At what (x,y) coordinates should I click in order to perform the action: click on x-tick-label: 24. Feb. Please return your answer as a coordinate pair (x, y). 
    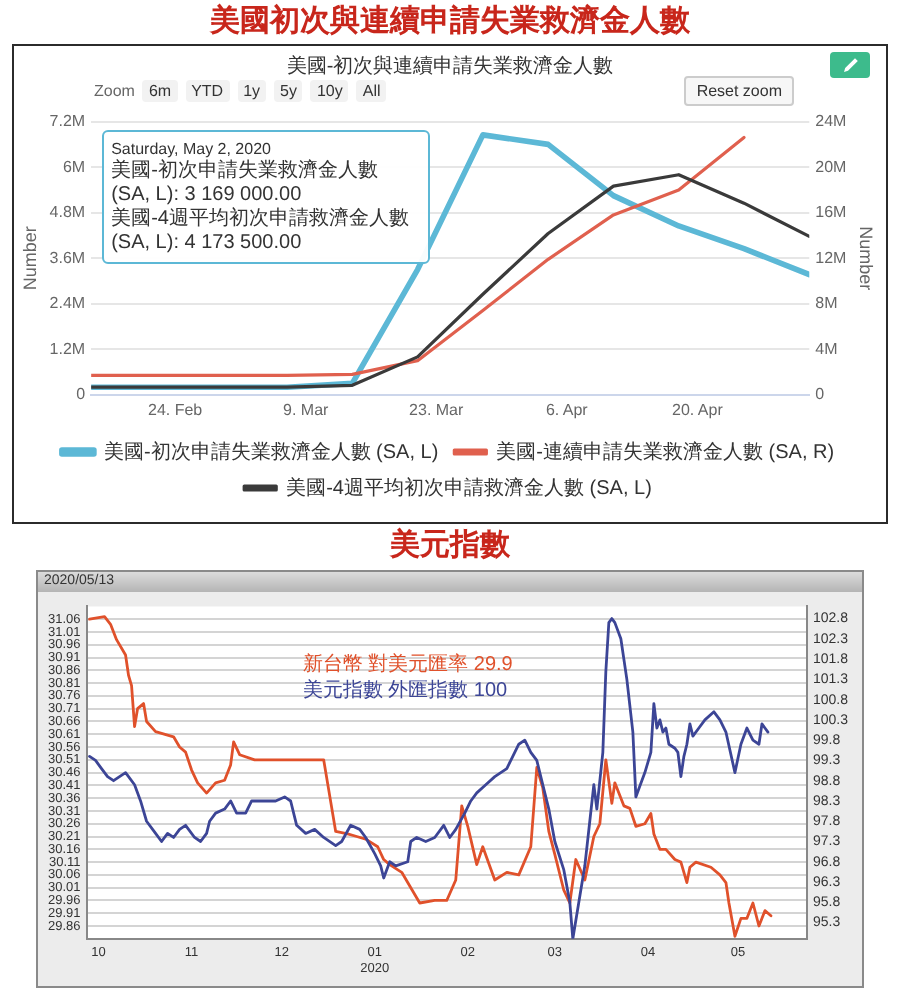
    Looking at the image, I should click on (175, 409).